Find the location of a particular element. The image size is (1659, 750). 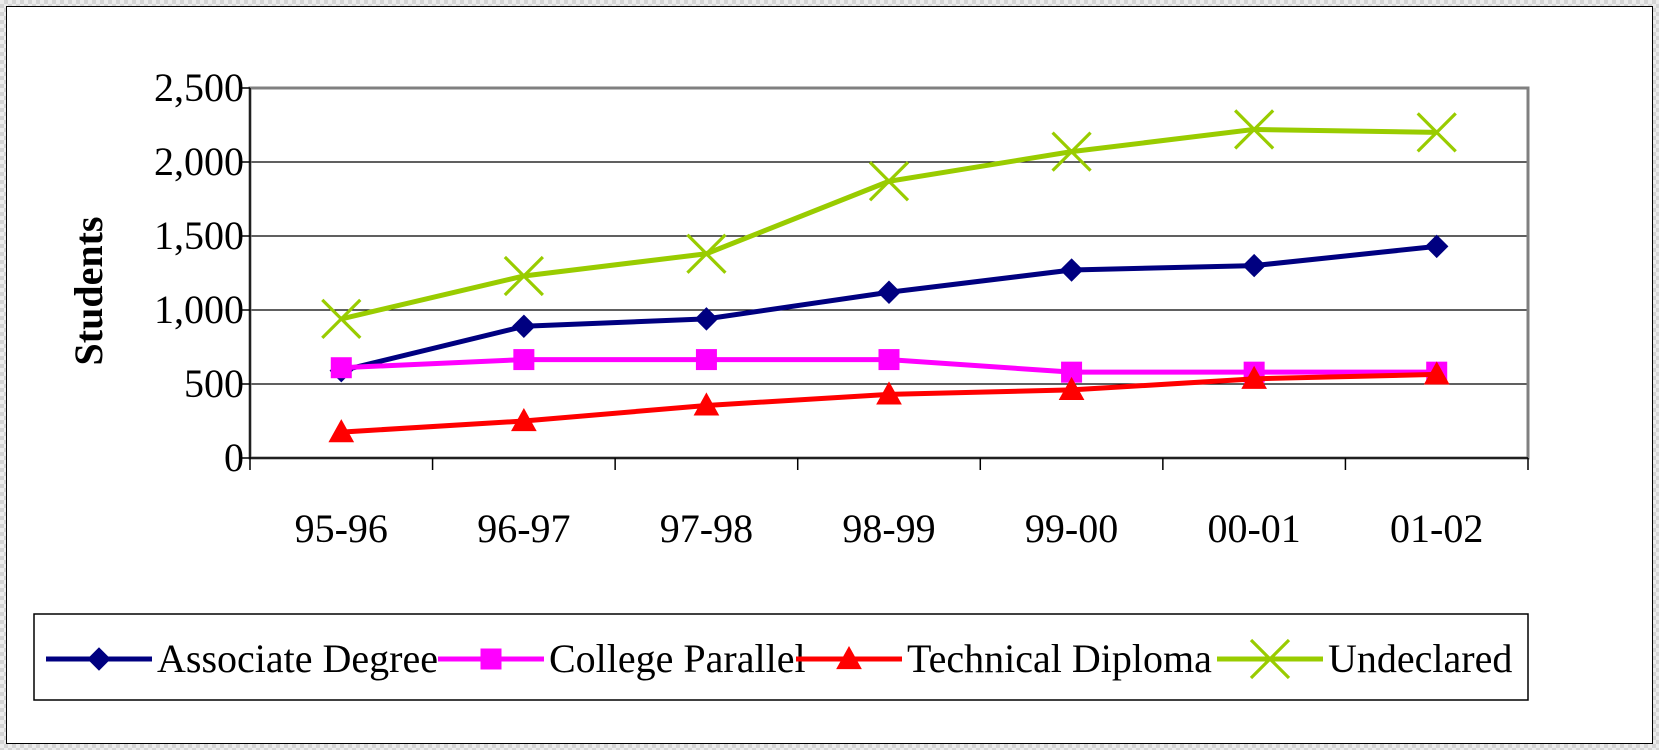

y-axis-title: Students is located at coordinates (88, 291).